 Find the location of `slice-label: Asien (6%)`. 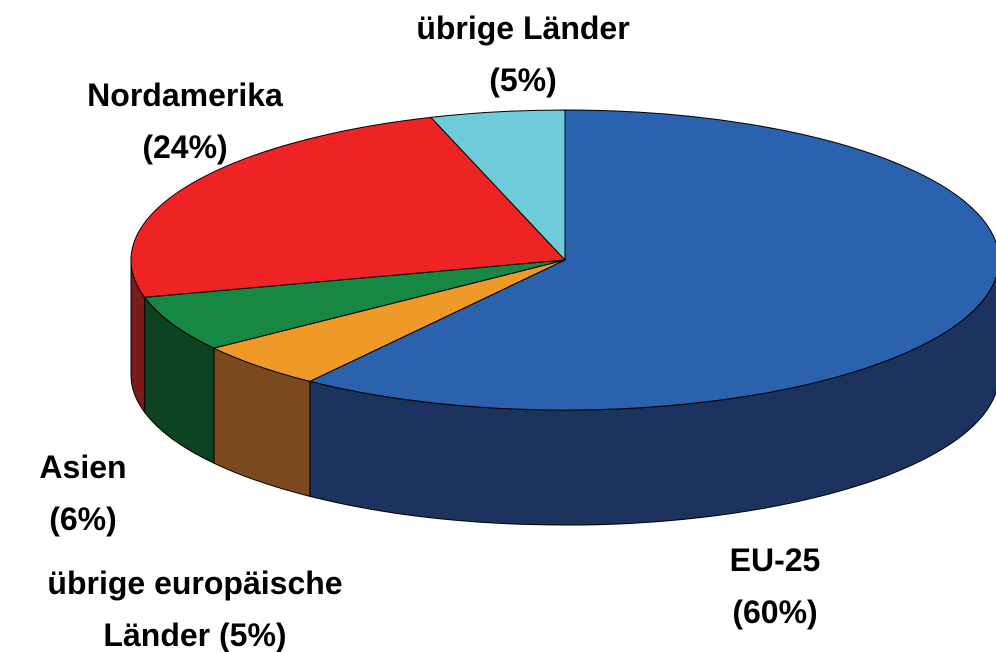

slice-label: Asien (6%) is located at coordinates (91, 493).